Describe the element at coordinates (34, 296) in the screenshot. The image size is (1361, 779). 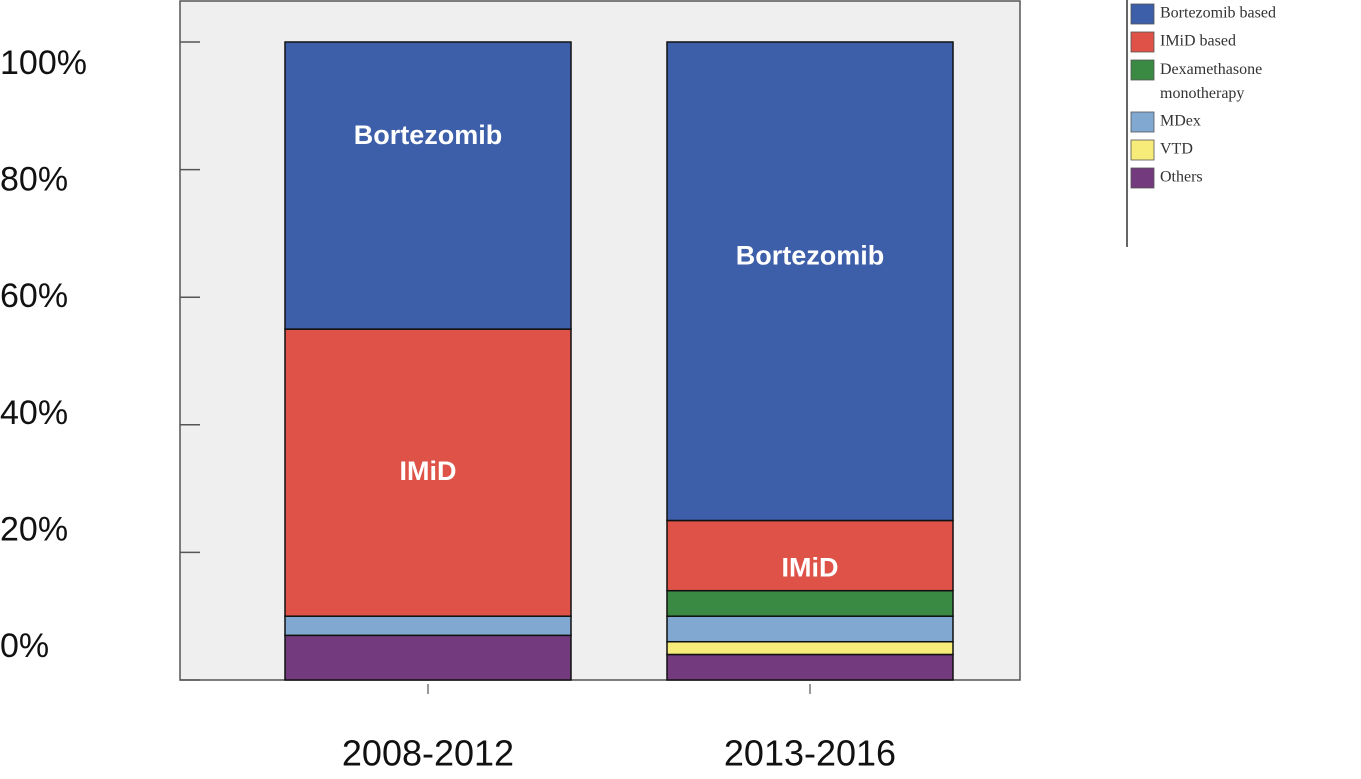
I see `y-tick-label: 60%` at that location.